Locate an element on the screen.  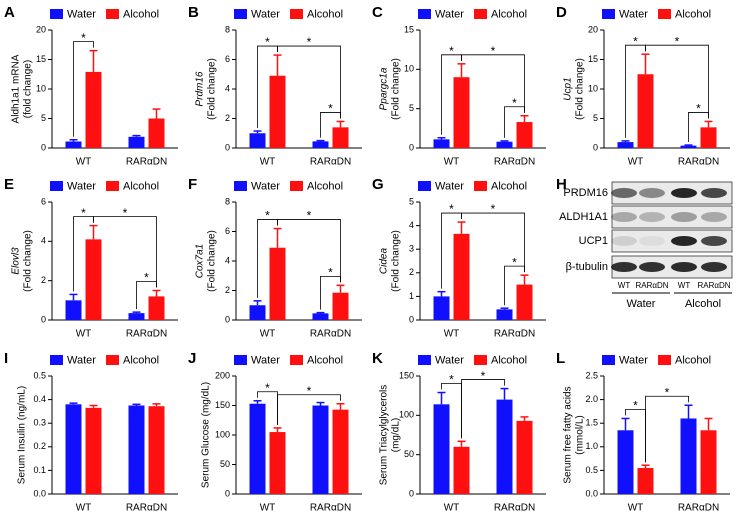
group-label: Water is located at coordinates (641, 304).